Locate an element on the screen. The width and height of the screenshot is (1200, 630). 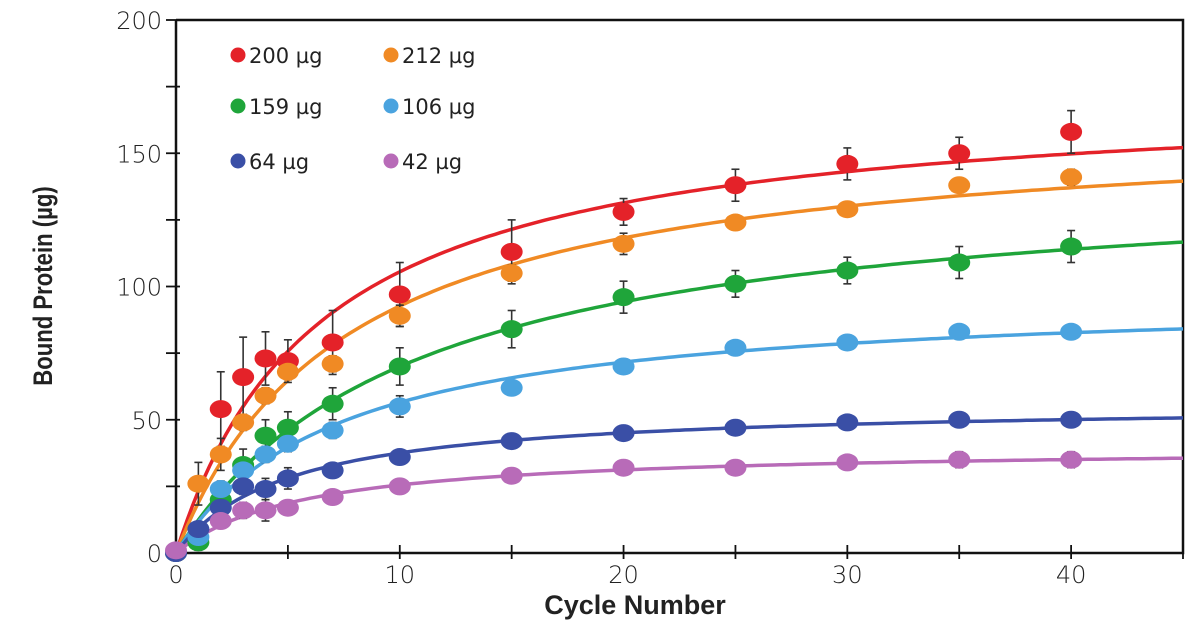
y-tick-label: 50 is located at coordinates (146, 421).